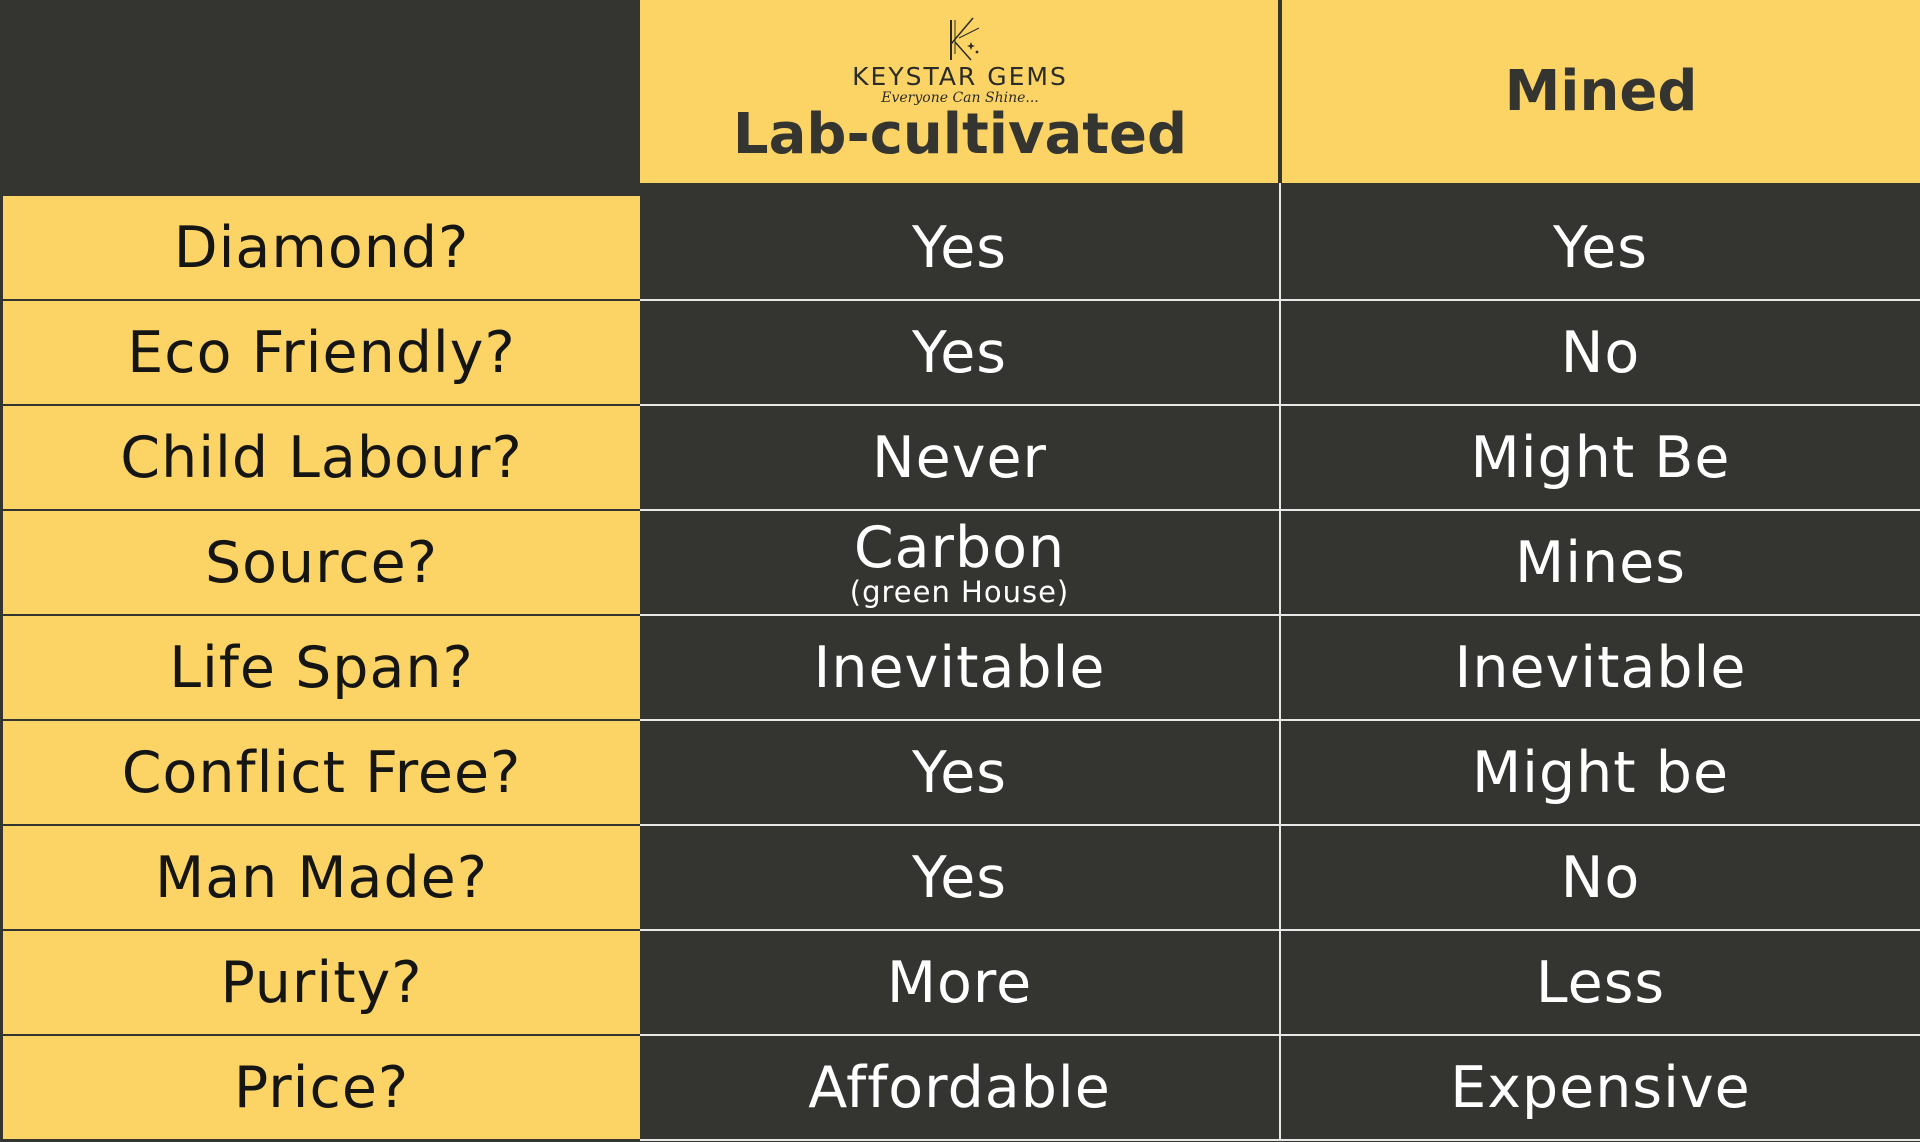  Describe the element at coordinates (320, 667) in the screenshot. I see `row-label: Life Span?` at that location.